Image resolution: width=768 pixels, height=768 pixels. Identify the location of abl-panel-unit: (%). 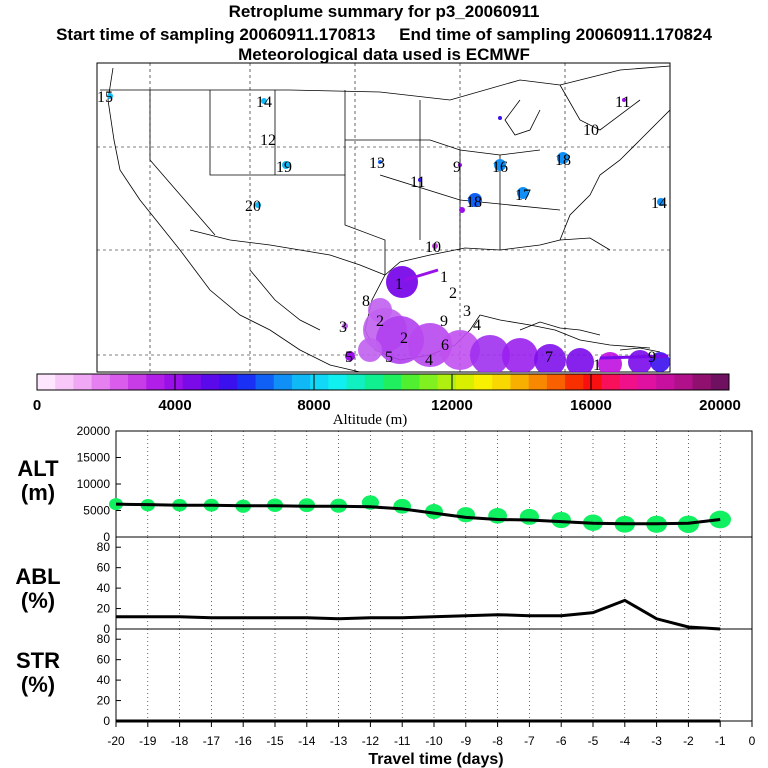
(38, 600).